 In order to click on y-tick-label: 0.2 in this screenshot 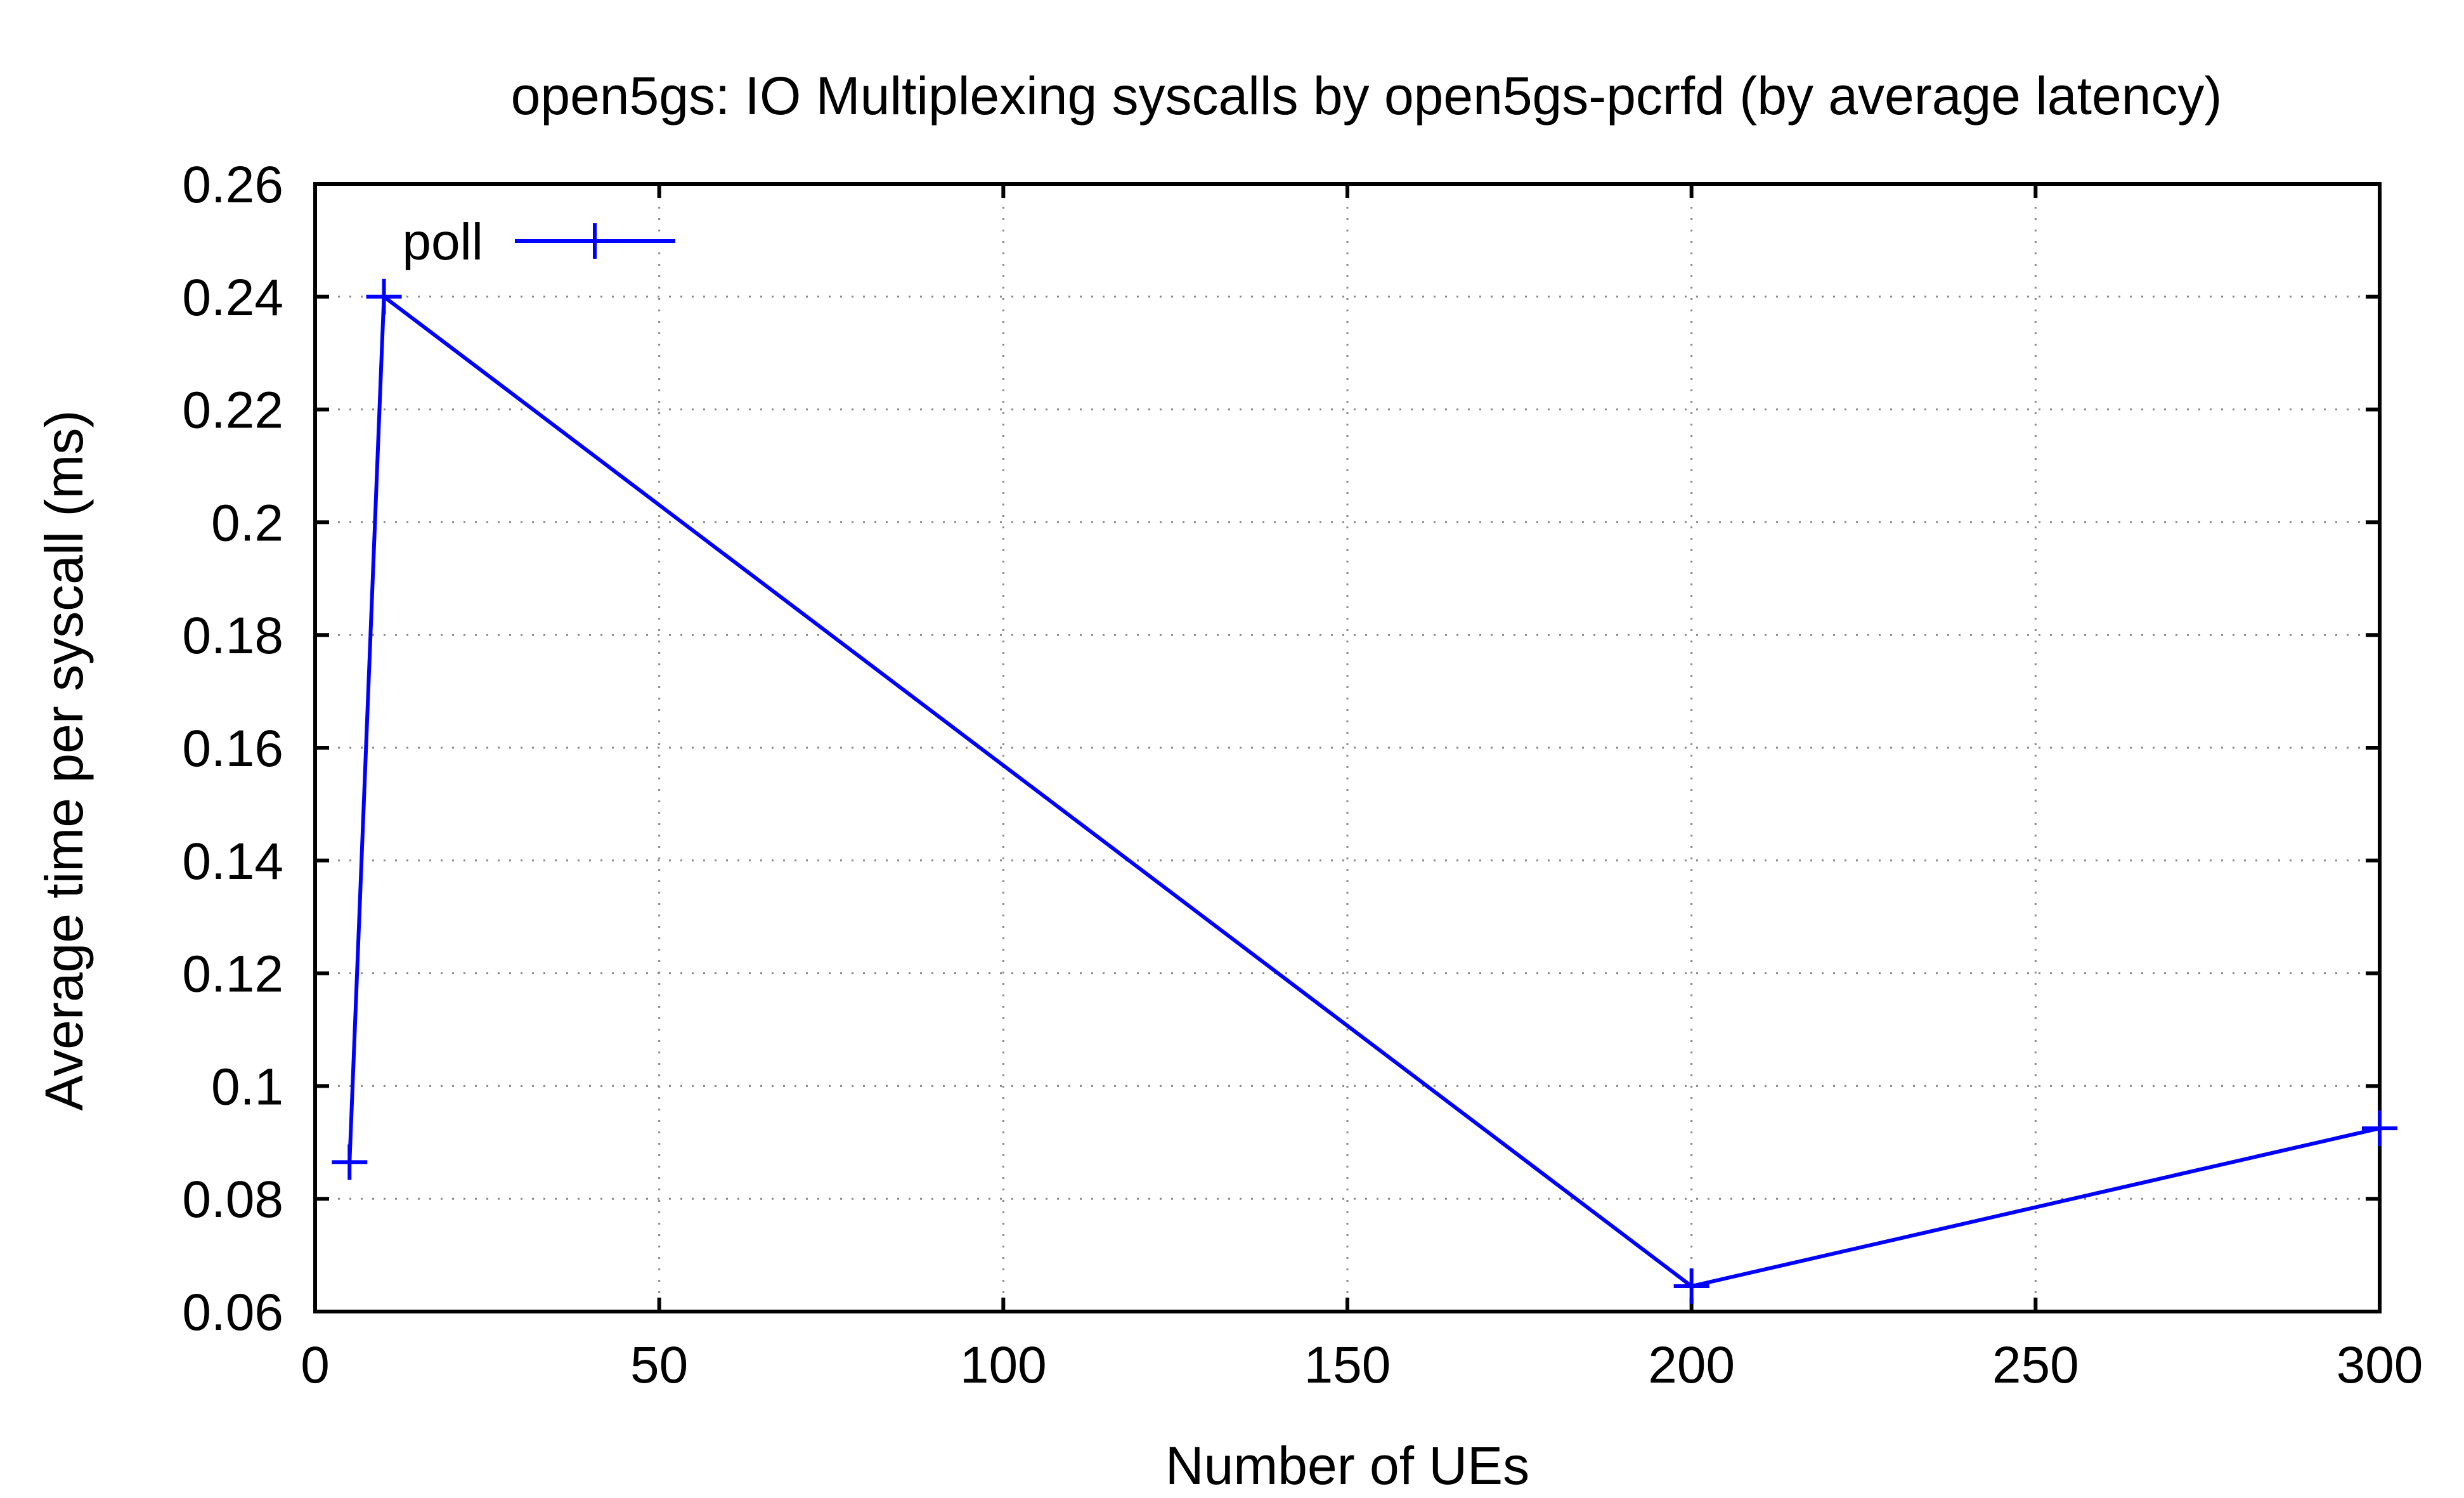, I will do `click(247, 523)`.